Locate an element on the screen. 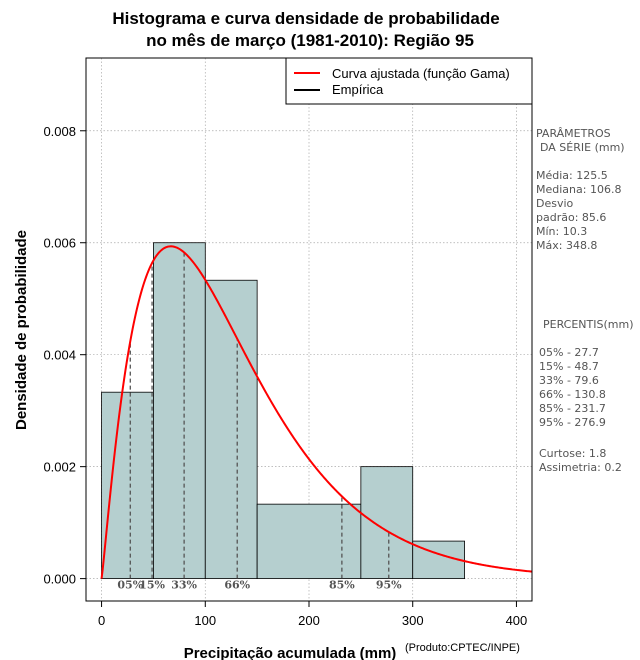 The image size is (640, 660). percentile-label: 85% is located at coordinates (342, 585).